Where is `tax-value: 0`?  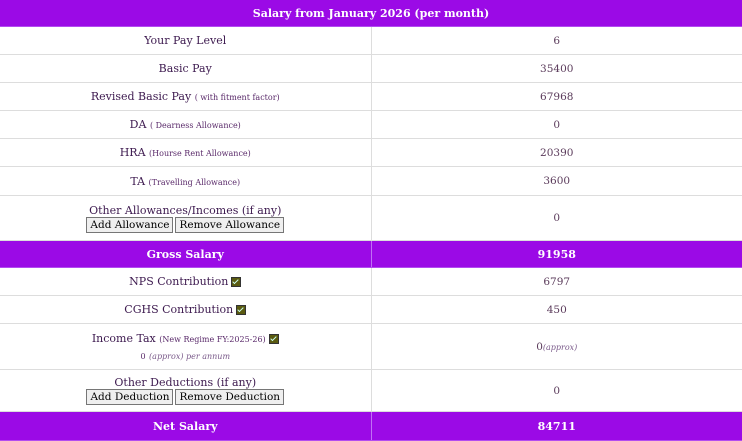
tax-value: 0 is located at coordinates (539, 346).